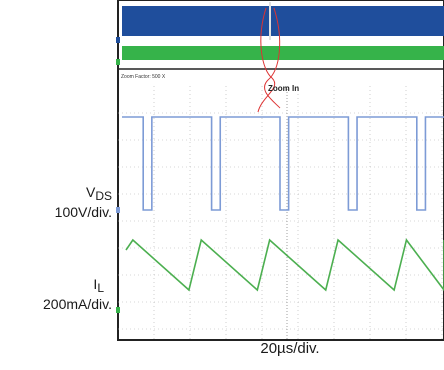 The width and height of the screenshot is (444, 370). Describe the element at coordinates (283, 21) in the screenshot. I see `overview-vds-band` at that location.